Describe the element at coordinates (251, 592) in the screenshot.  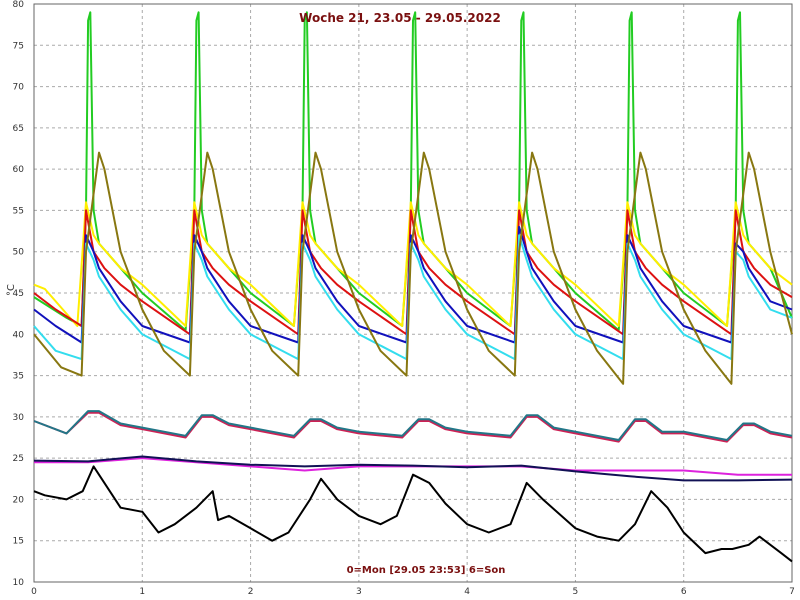
I see `x-tick-label: 2` at that location.